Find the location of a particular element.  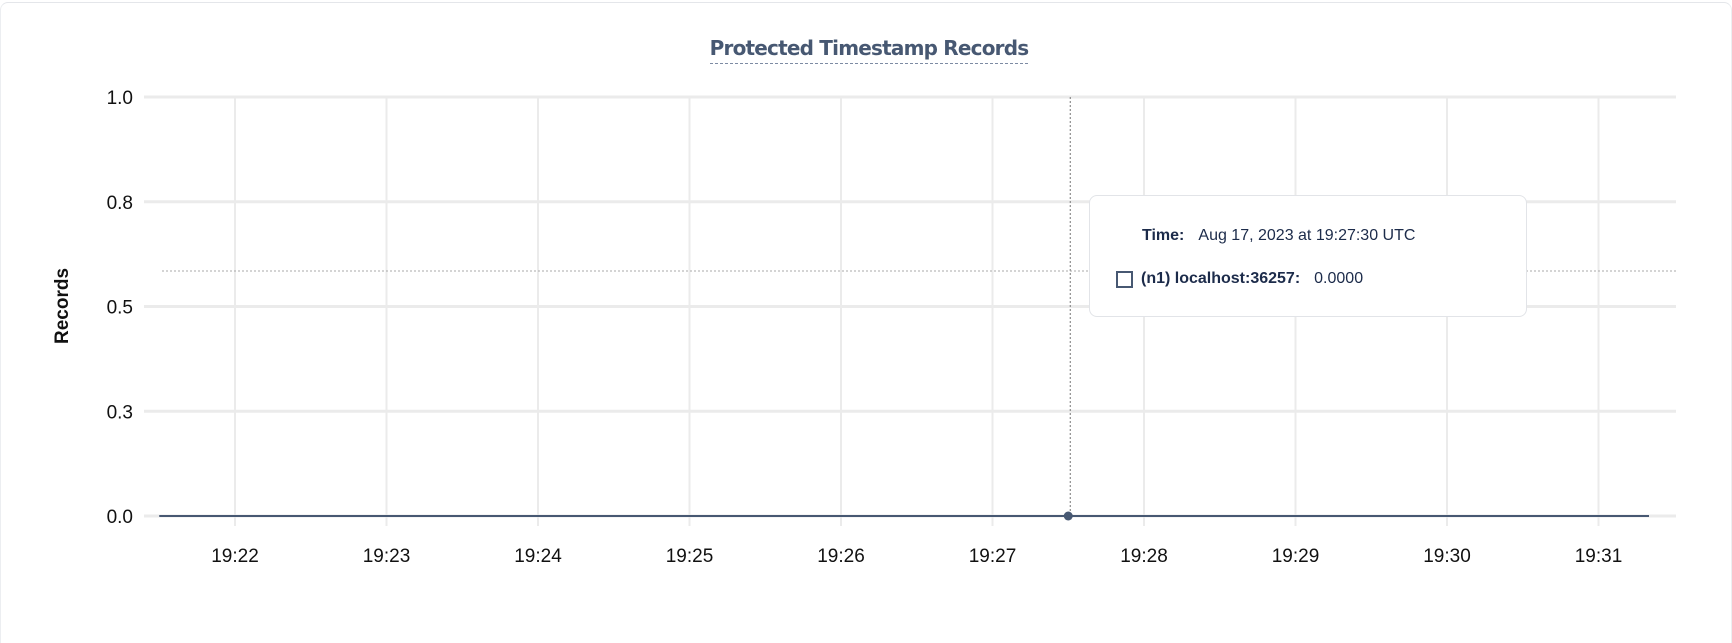

y-tick-label: 0.0 is located at coordinates (120, 517).